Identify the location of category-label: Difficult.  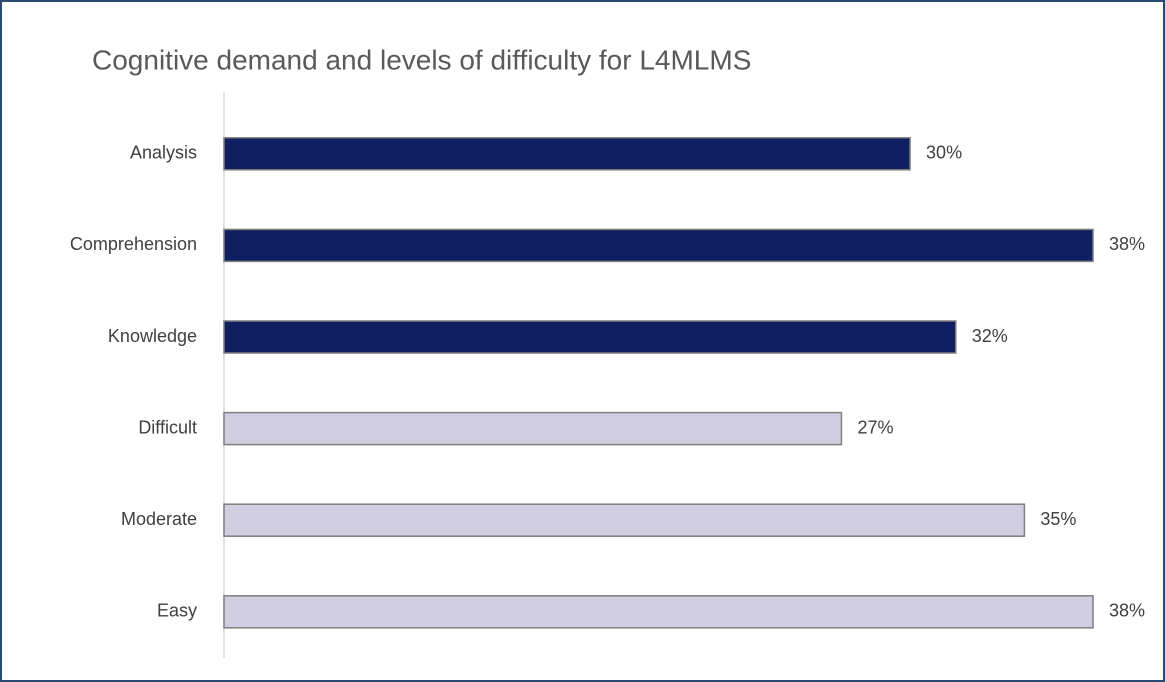
(167, 427).